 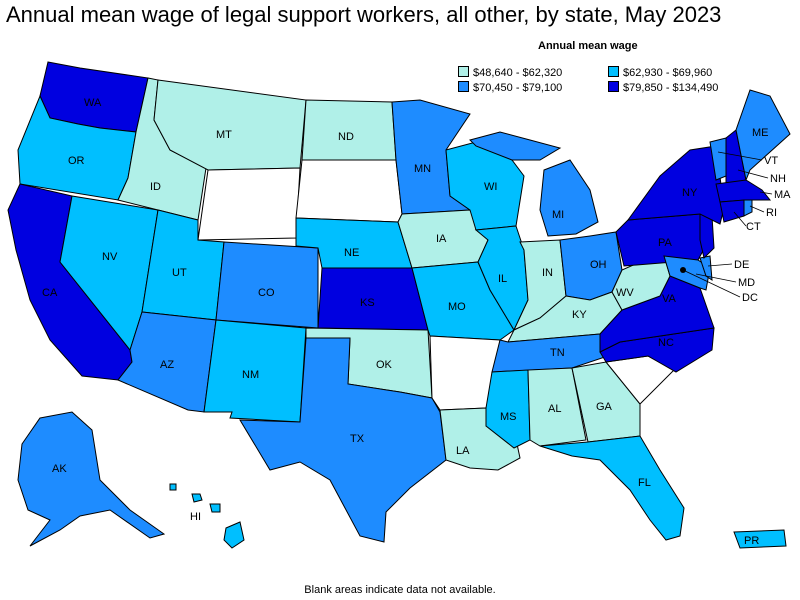 What do you see at coordinates (349, 191) in the screenshot?
I see `state-sd` at bounding box center [349, 191].